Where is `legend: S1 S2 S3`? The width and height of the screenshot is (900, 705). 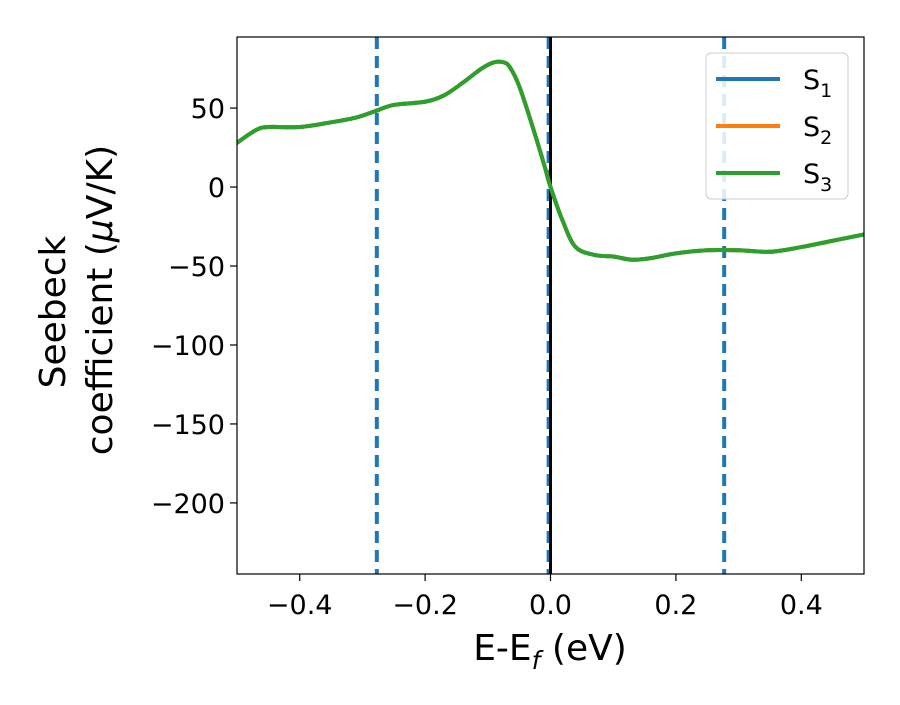 legend: S1 S2 S3 is located at coordinates (777, 126).